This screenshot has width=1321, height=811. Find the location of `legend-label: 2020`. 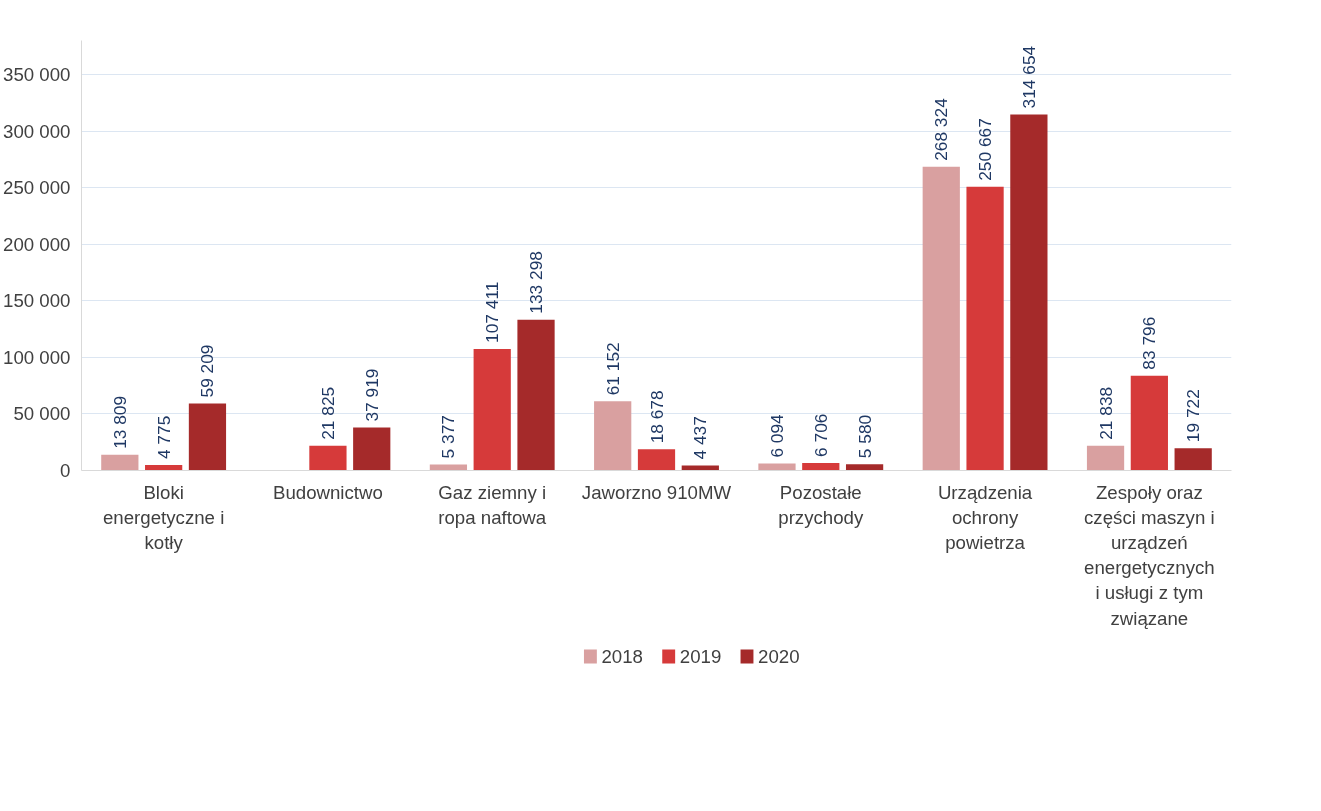

legend-label: 2020 is located at coordinates (779, 656).